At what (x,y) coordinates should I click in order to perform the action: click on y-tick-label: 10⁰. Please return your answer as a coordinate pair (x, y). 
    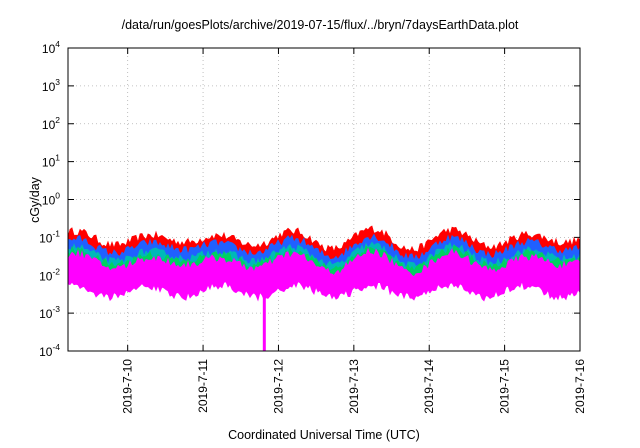
    Looking at the image, I should click on (51, 199).